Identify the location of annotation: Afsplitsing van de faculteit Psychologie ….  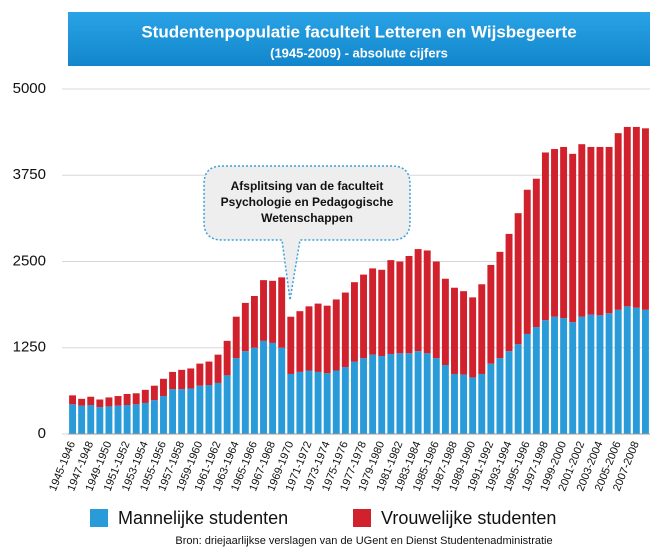
(307, 233).